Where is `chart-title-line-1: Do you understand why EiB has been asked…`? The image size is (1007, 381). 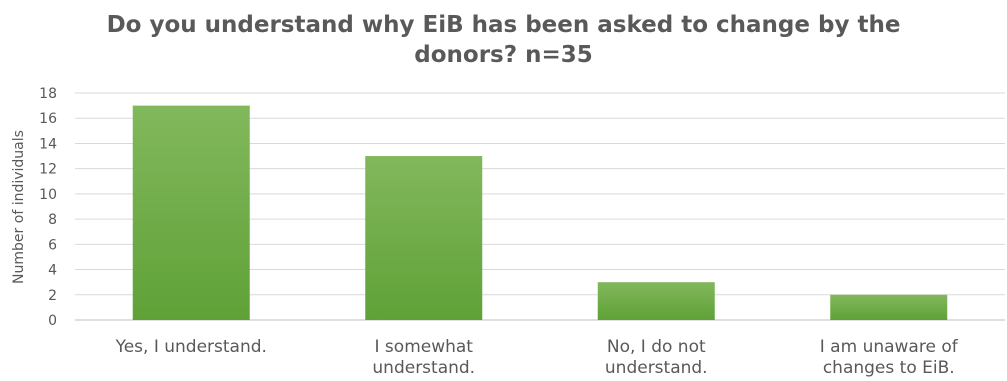
chart-title-line-1: Do you understand why EiB has been asked… is located at coordinates (503, 25).